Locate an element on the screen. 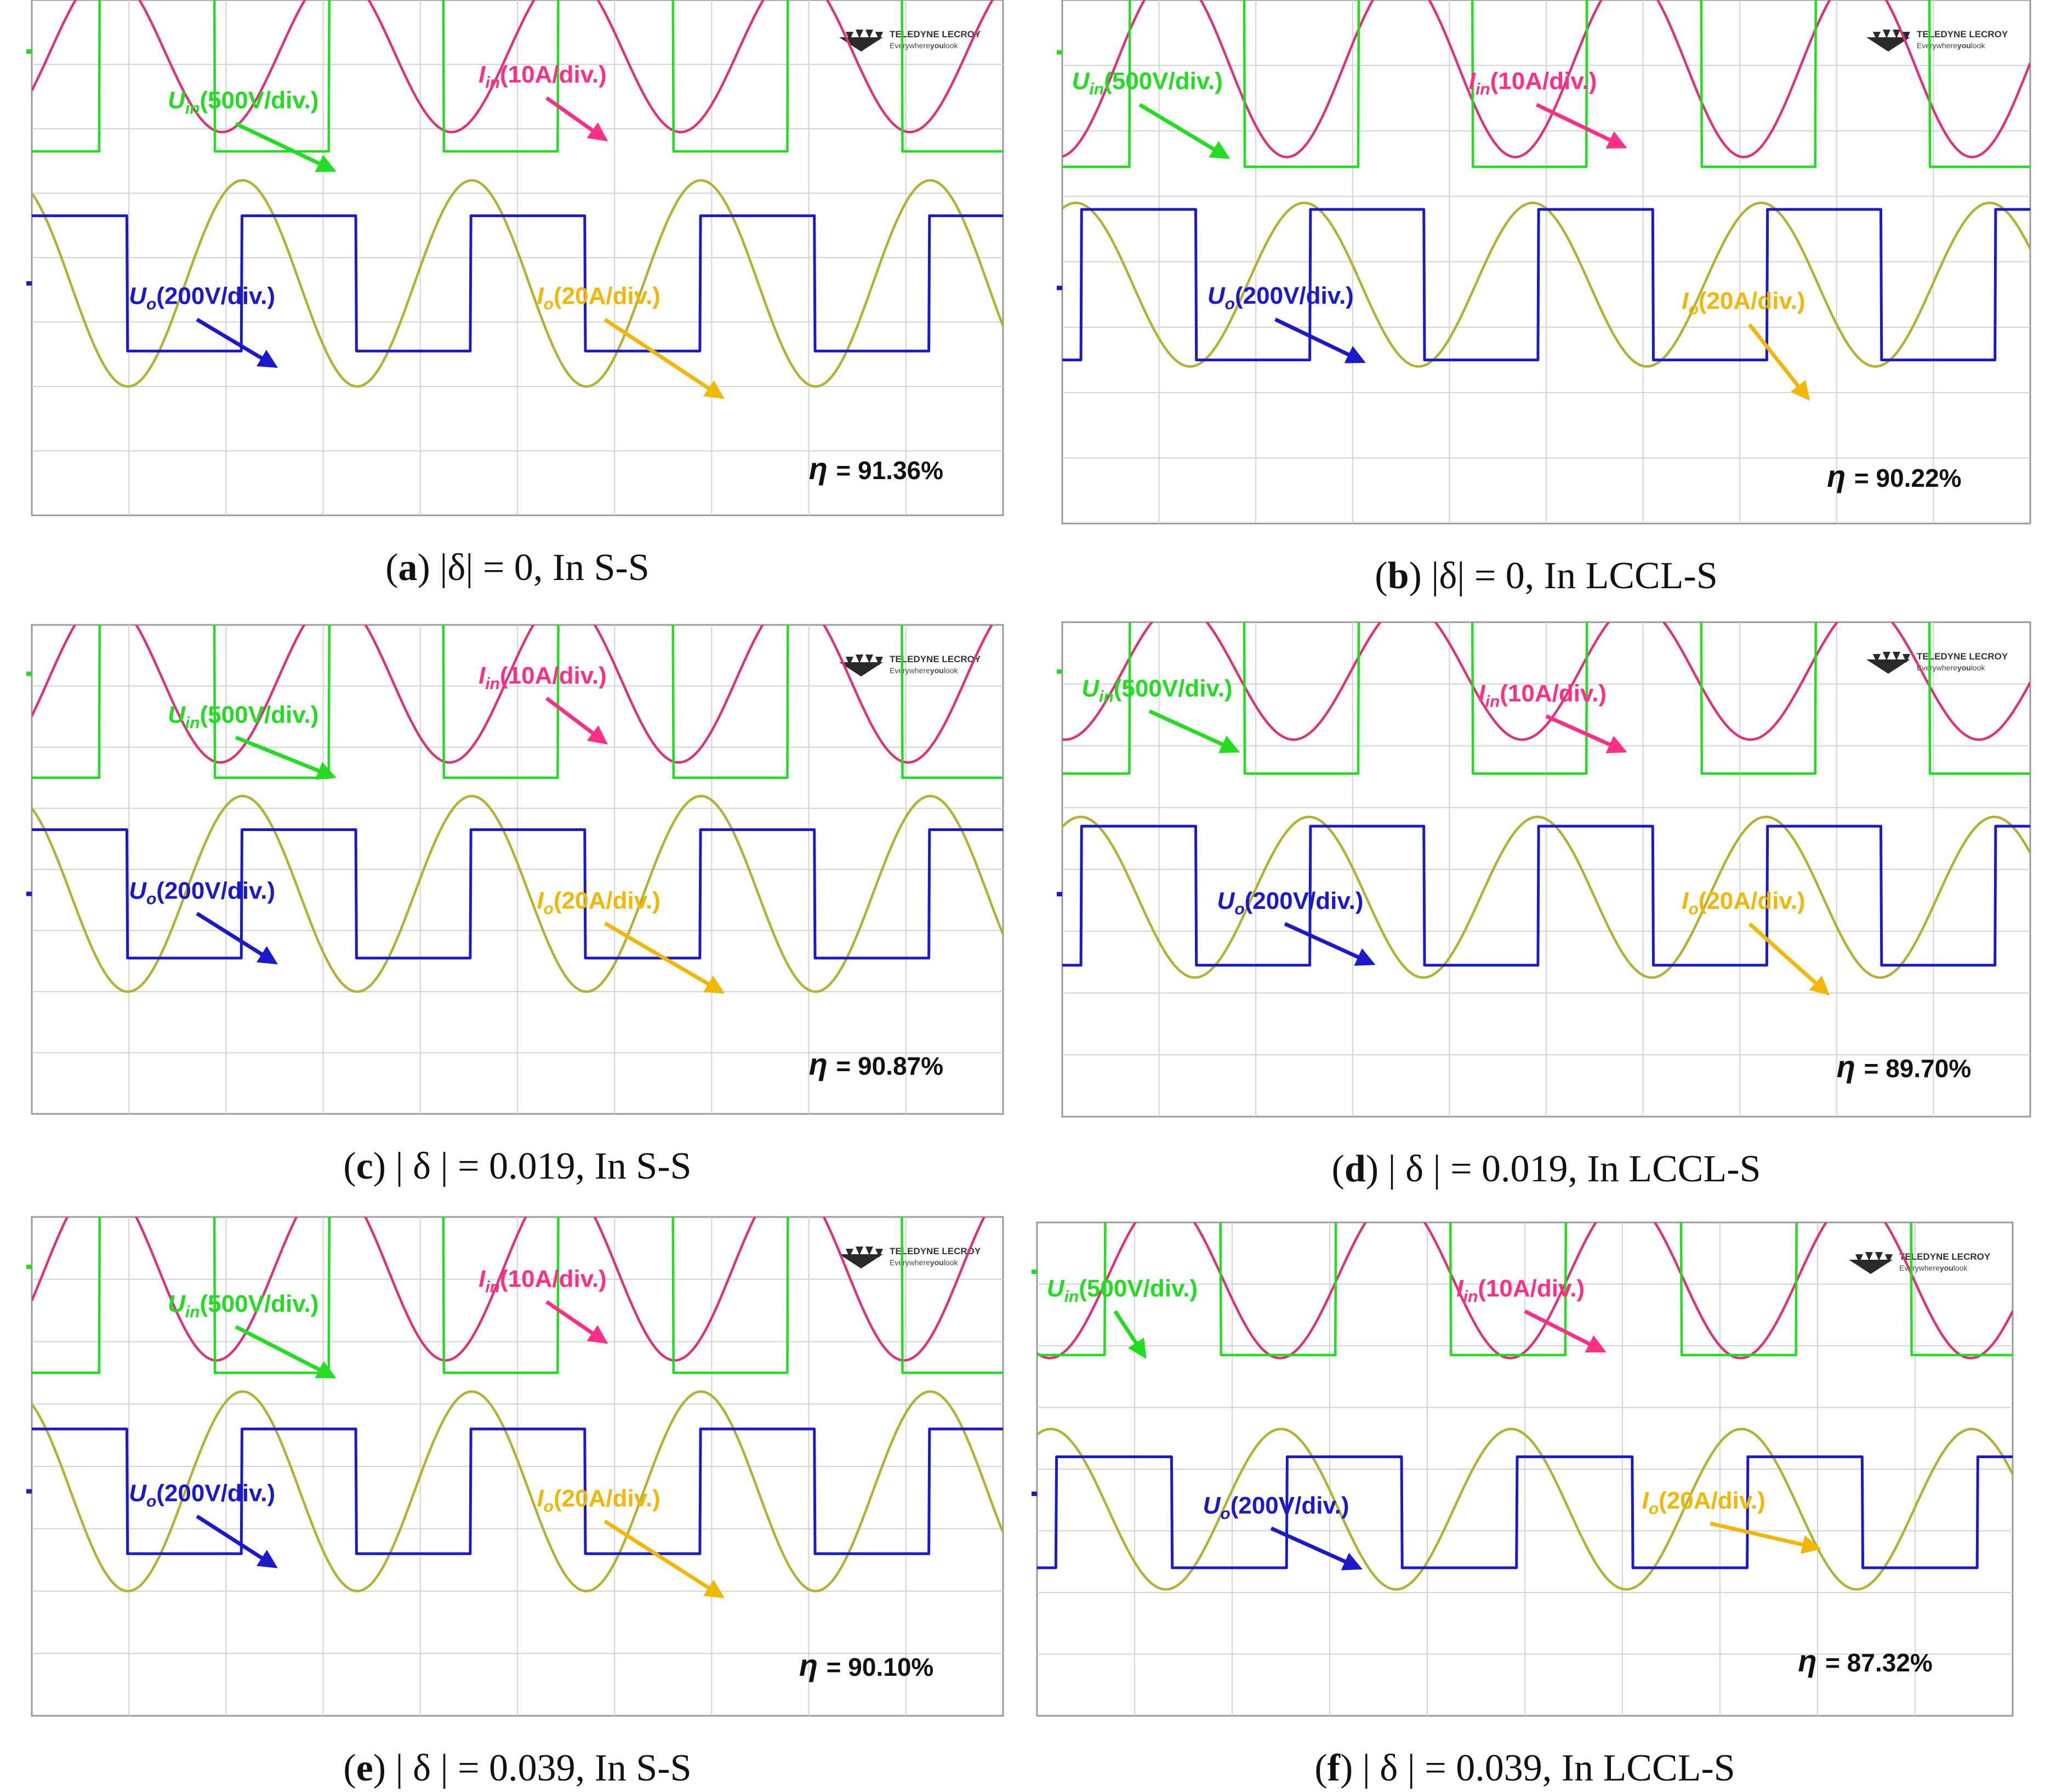 The width and height of the screenshot is (2062, 1792). panel-caption: (b) |δ| = 0, In LCCL-S is located at coordinates (1546, 576).